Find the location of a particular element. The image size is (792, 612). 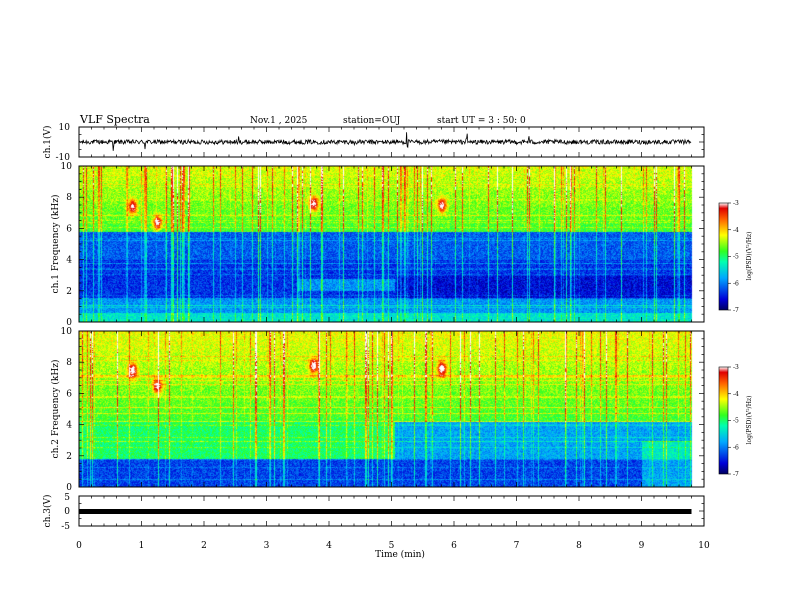

chart-title: VLF Spectra is located at coordinates (114, 119).